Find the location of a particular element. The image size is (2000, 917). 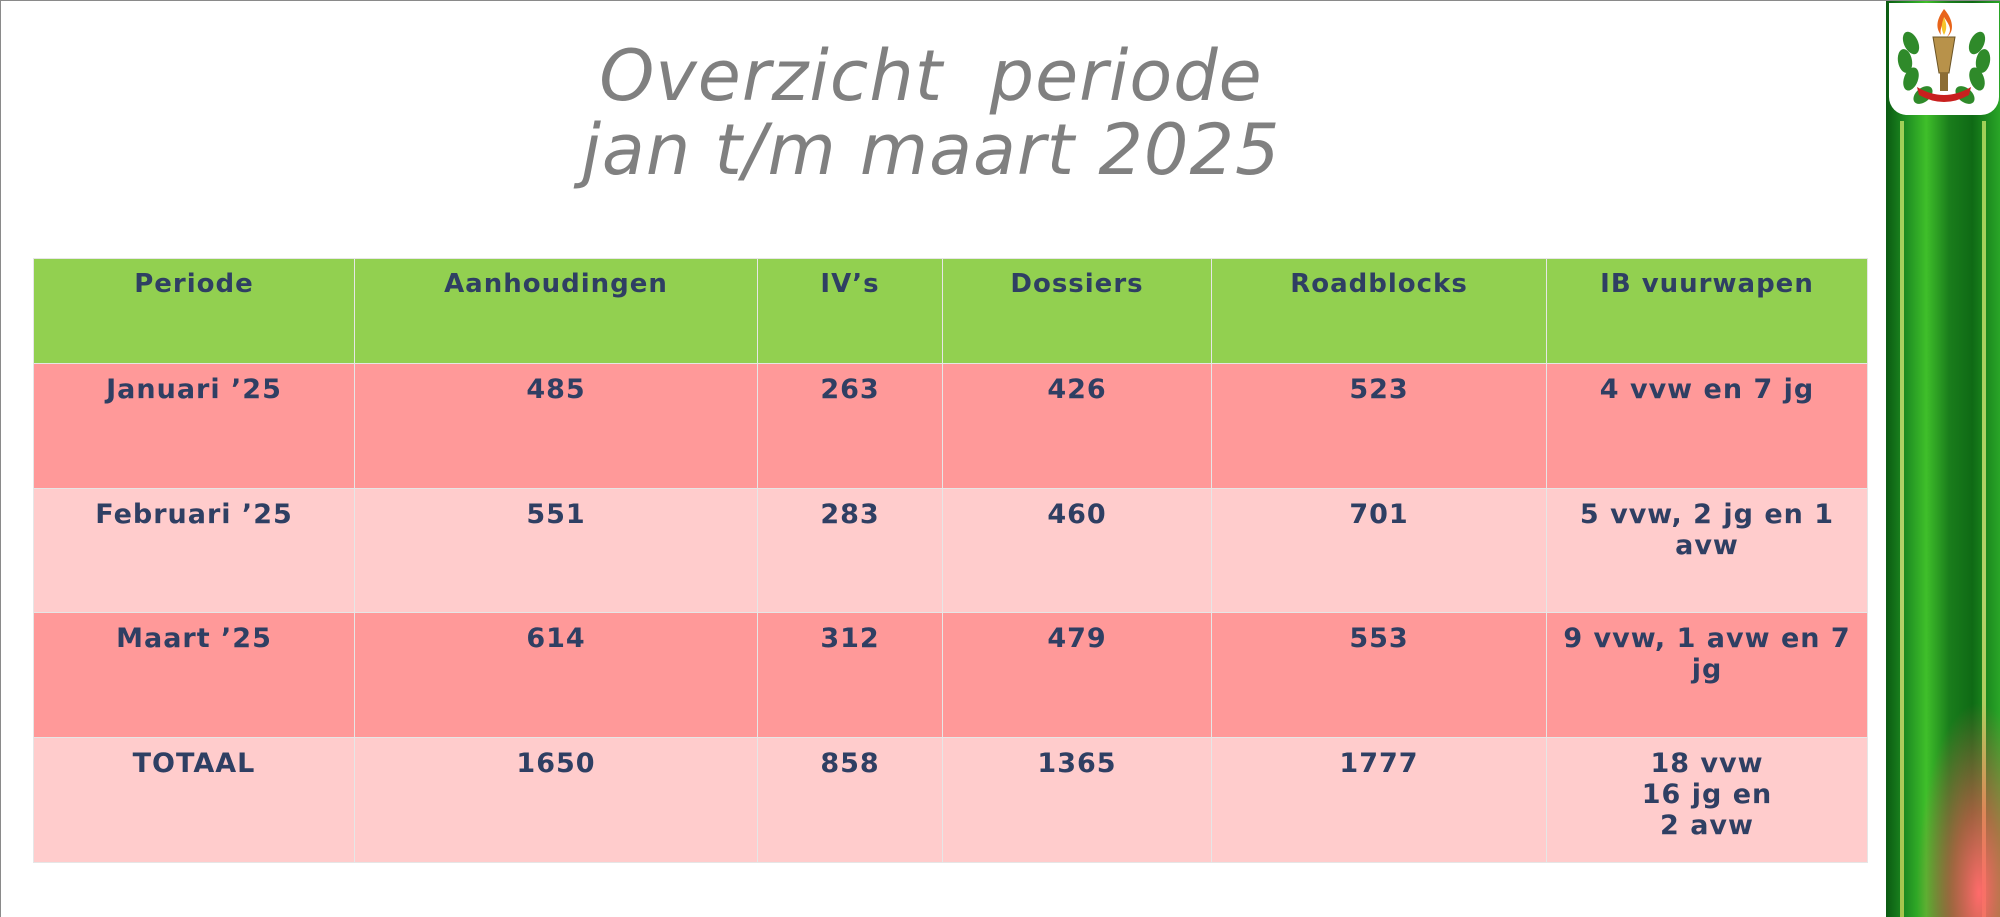

table-cell: 18 vvw 16 jg en 2 avw is located at coordinates (1707, 800).